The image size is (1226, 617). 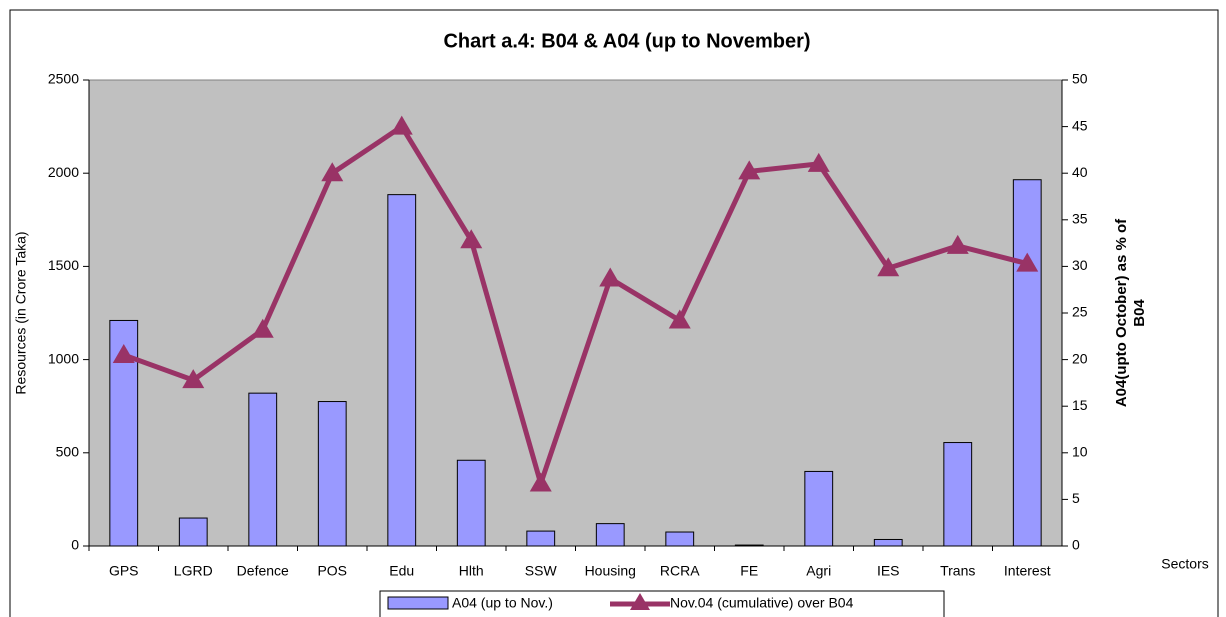 I want to click on y-tick-label: 0, so click(x=75, y=545).